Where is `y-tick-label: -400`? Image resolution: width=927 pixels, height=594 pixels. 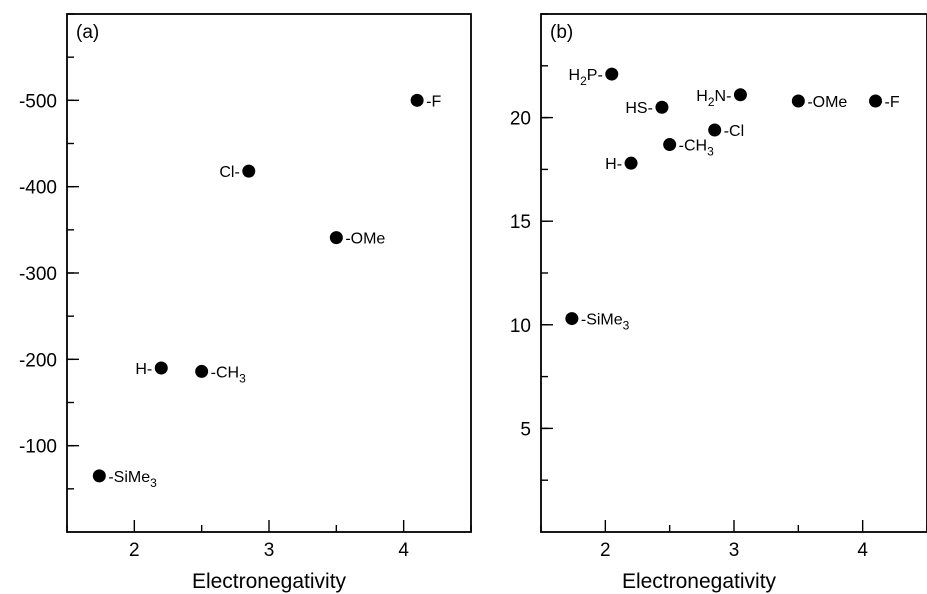
y-tick-label: -400 is located at coordinates (38, 188).